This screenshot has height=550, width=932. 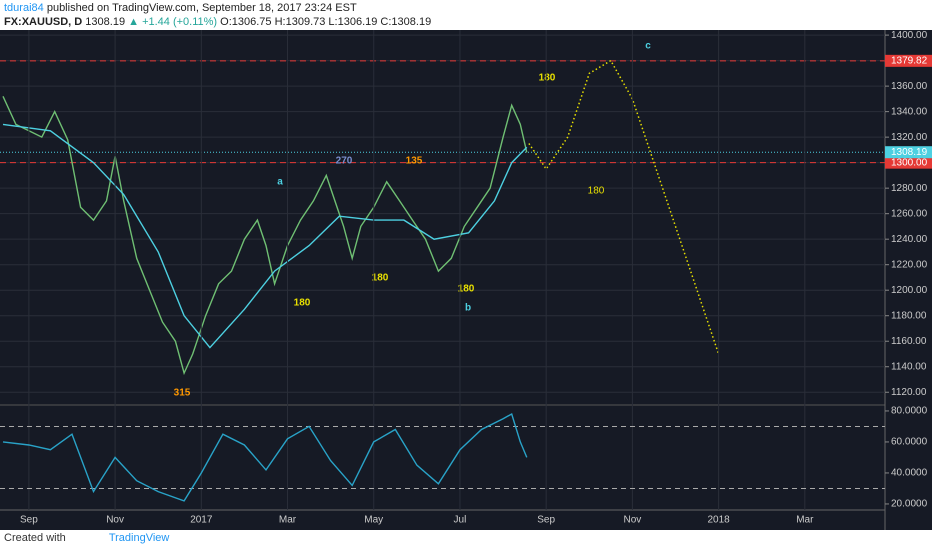 I want to click on low: L:1306.19, so click(x=353, y=22).